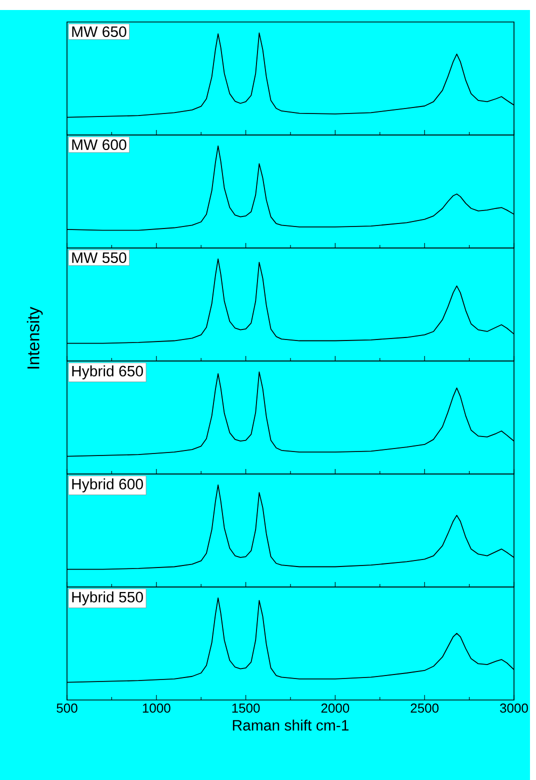 The image size is (536, 780). I want to click on chart-title: MW 600, so click(99, 144).